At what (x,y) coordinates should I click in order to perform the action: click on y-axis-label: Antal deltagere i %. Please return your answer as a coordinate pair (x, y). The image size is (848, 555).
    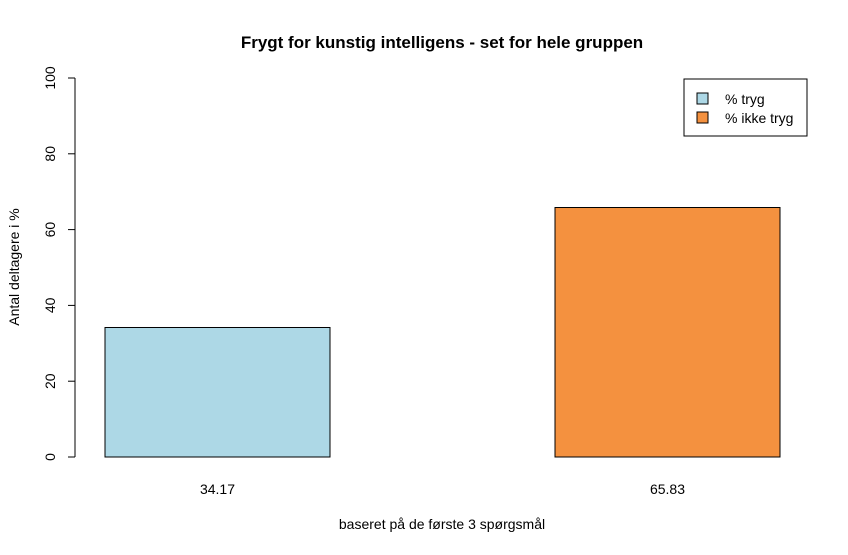
    Looking at the image, I should click on (14, 267).